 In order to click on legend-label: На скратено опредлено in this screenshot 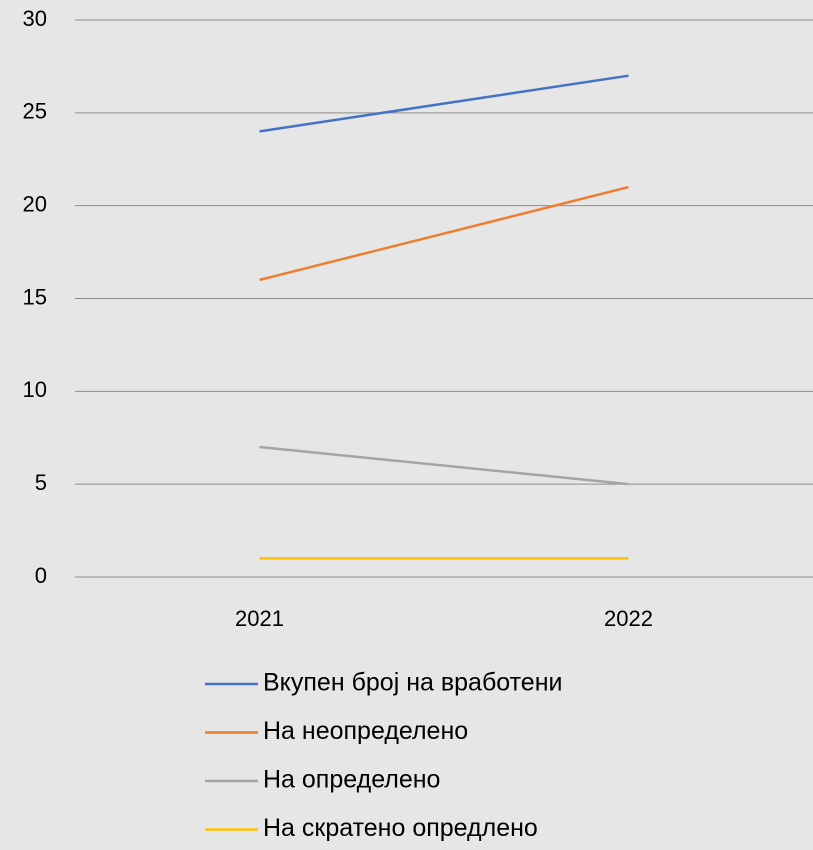, I will do `click(400, 828)`.